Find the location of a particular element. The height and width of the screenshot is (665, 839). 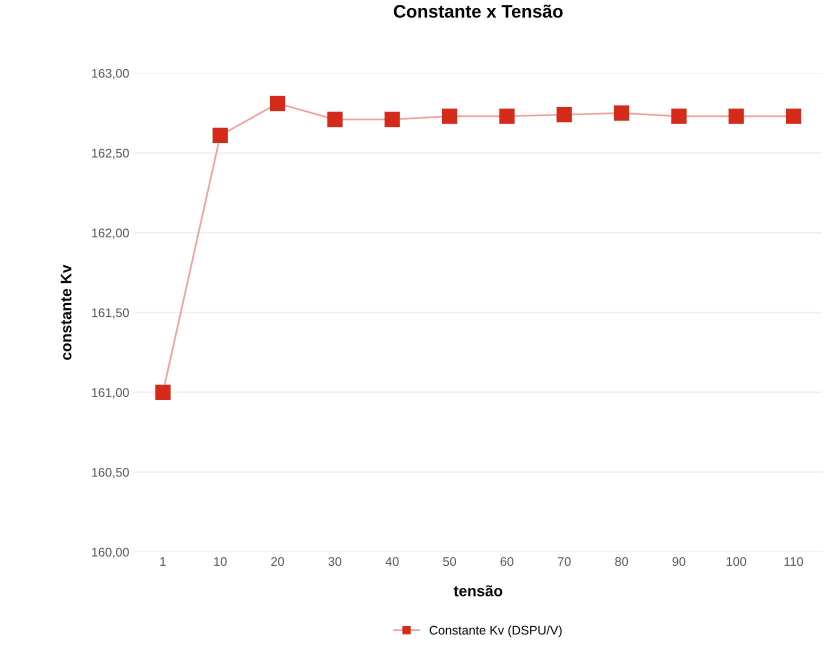

y-tick-label: 163,00 is located at coordinates (110, 74).